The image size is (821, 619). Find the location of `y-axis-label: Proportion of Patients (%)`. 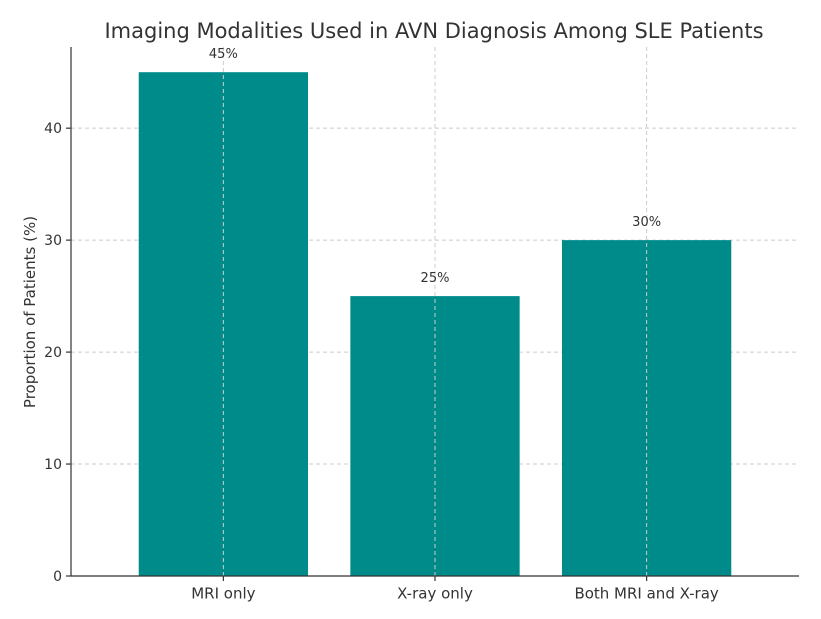

y-axis-label: Proportion of Patients (%) is located at coordinates (30, 312).